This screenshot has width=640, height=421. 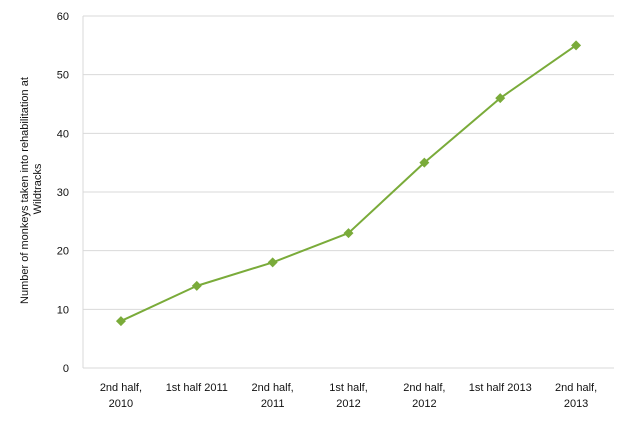 I want to click on x-tick-label-line: 2011, so click(x=273, y=404).